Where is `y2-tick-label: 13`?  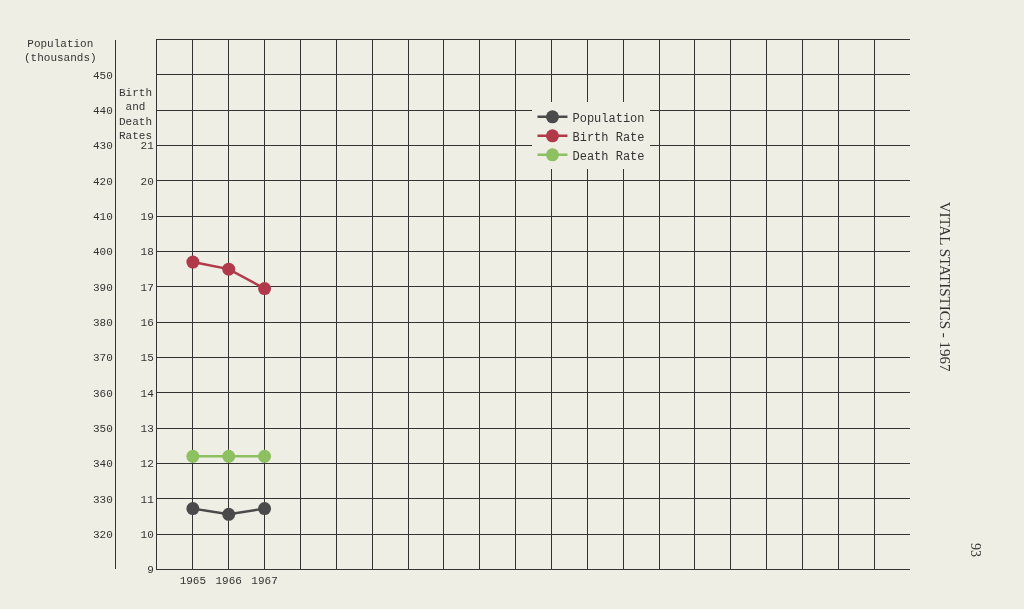
y2-tick-label: 13 is located at coordinates (147, 428).